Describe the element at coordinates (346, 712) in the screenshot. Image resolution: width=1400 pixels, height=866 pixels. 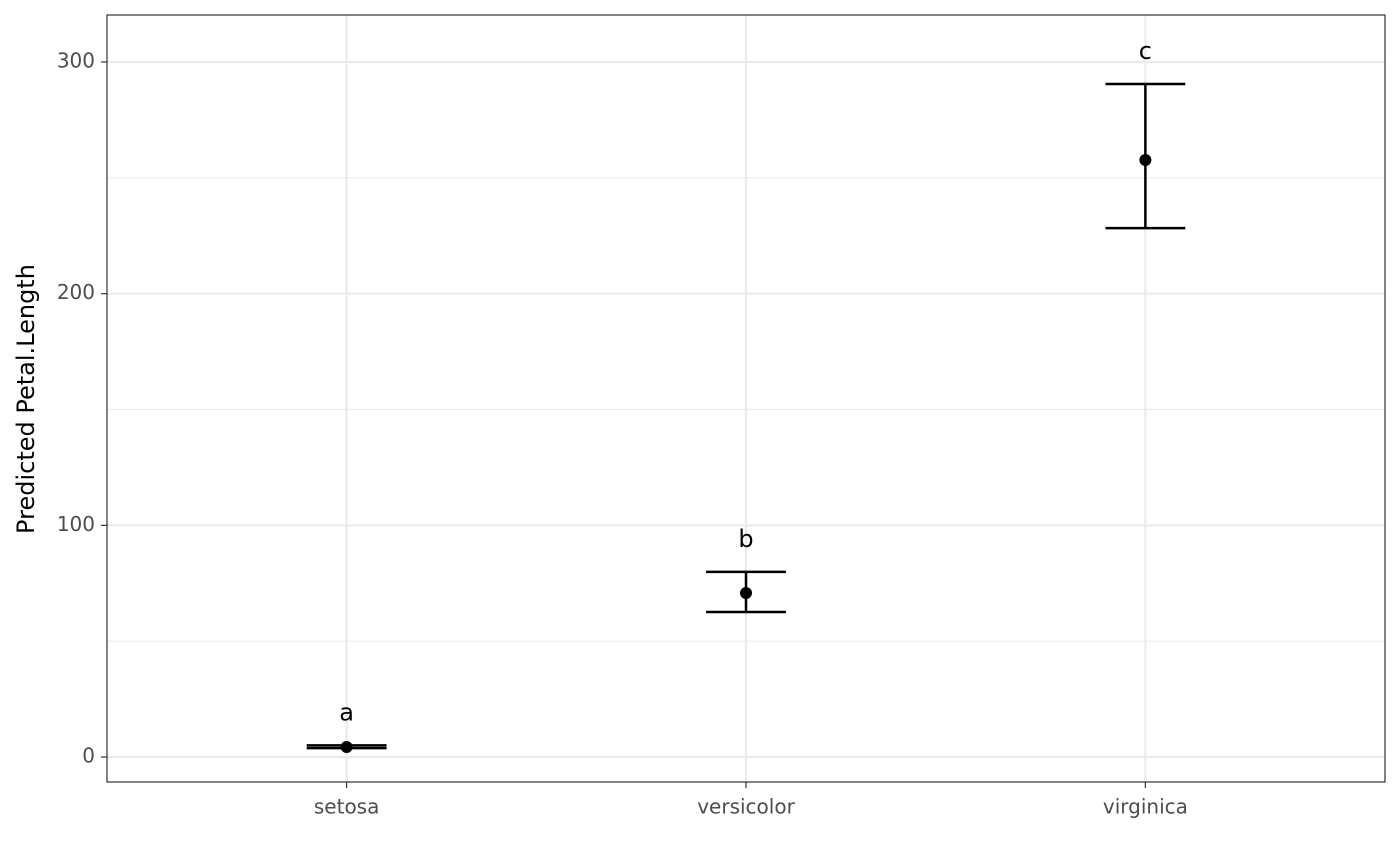
I see `group-label: a` at that location.